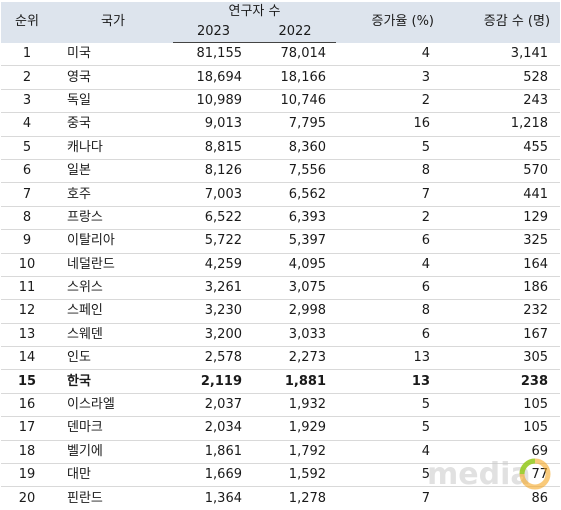 The width and height of the screenshot is (561, 510). I want to click on watermark-text: media, so click(479, 474).